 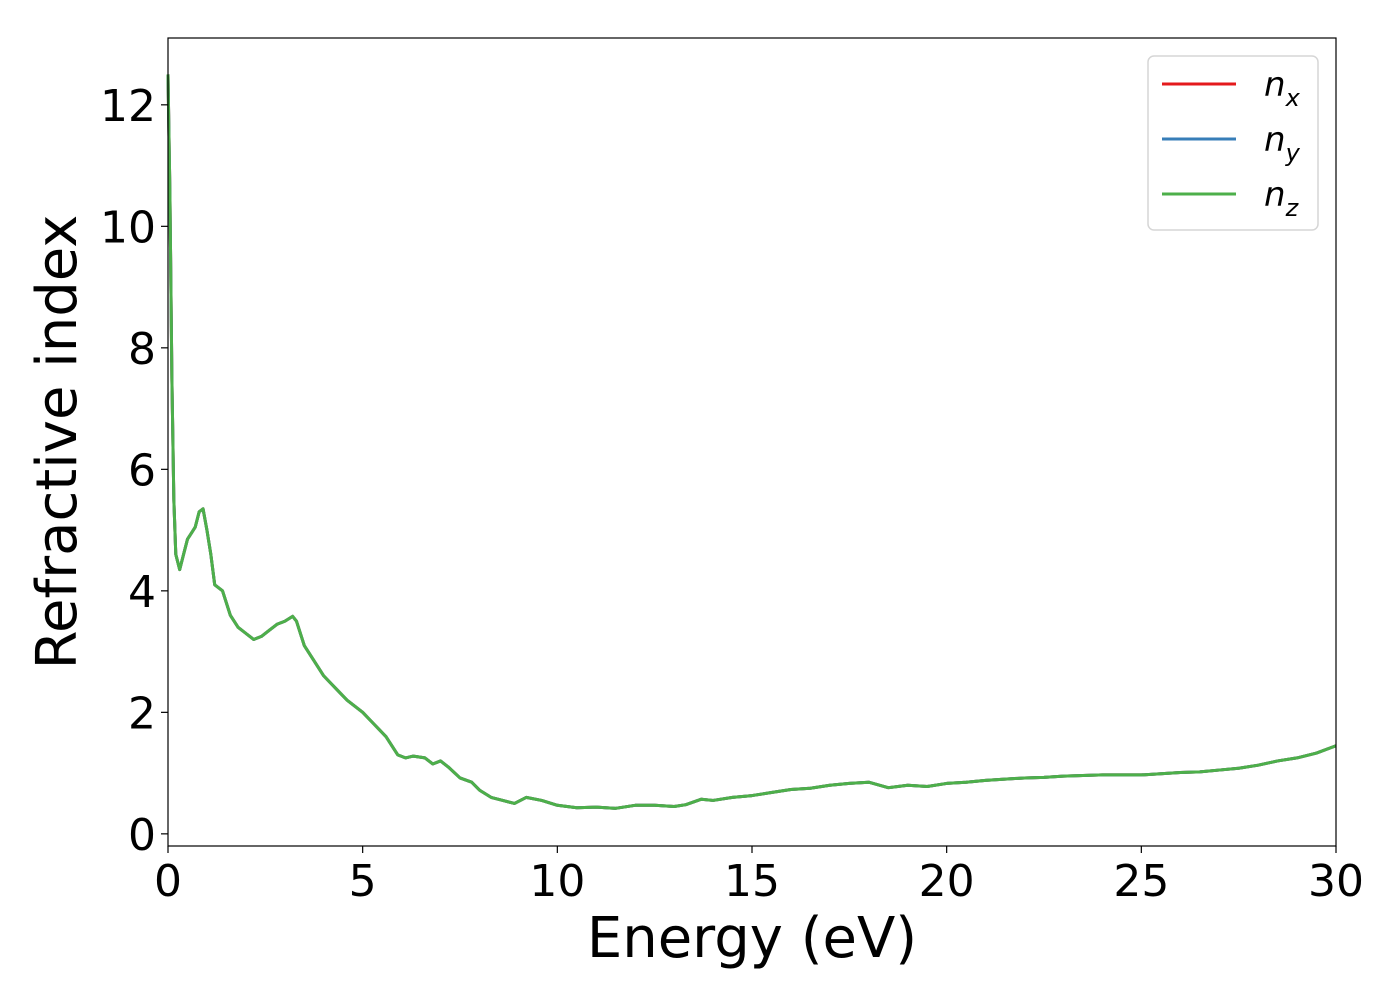 I want to click on y-tick-label: 8, so click(x=142, y=349).